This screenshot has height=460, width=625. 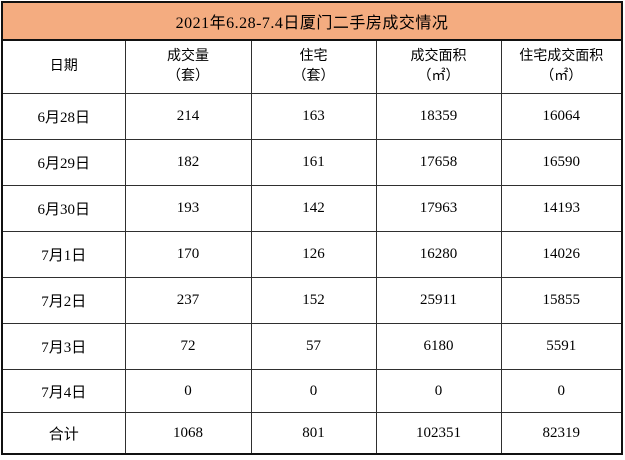 I want to click on residential-cell: 161, so click(x=313, y=162).